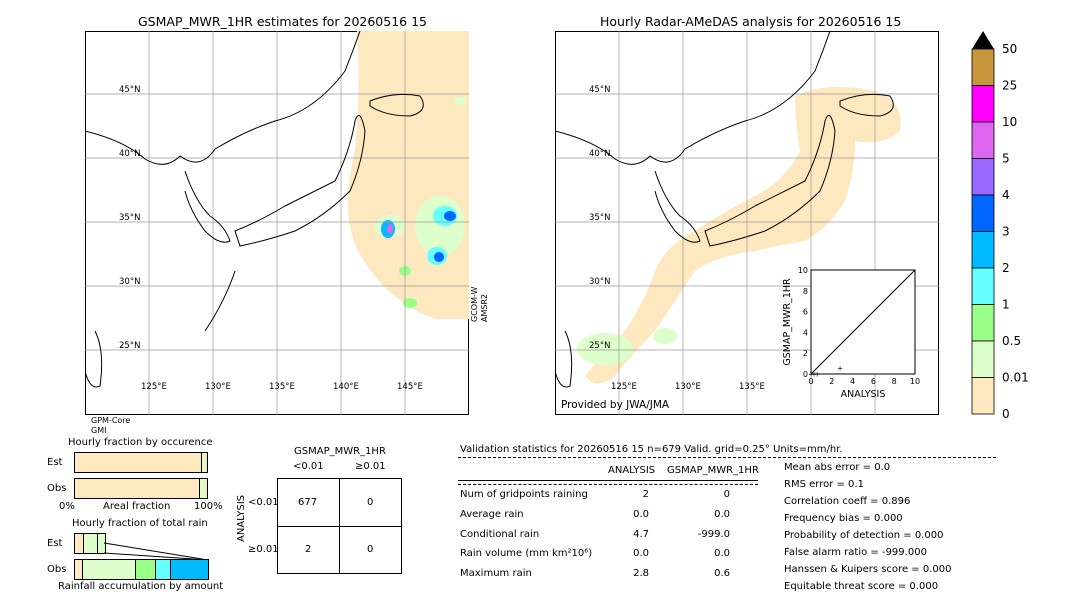  What do you see at coordinates (526, 553) in the screenshot?
I see `stat-label: Rain volume (mm km²10⁶)` at bounding box center [526, 553].